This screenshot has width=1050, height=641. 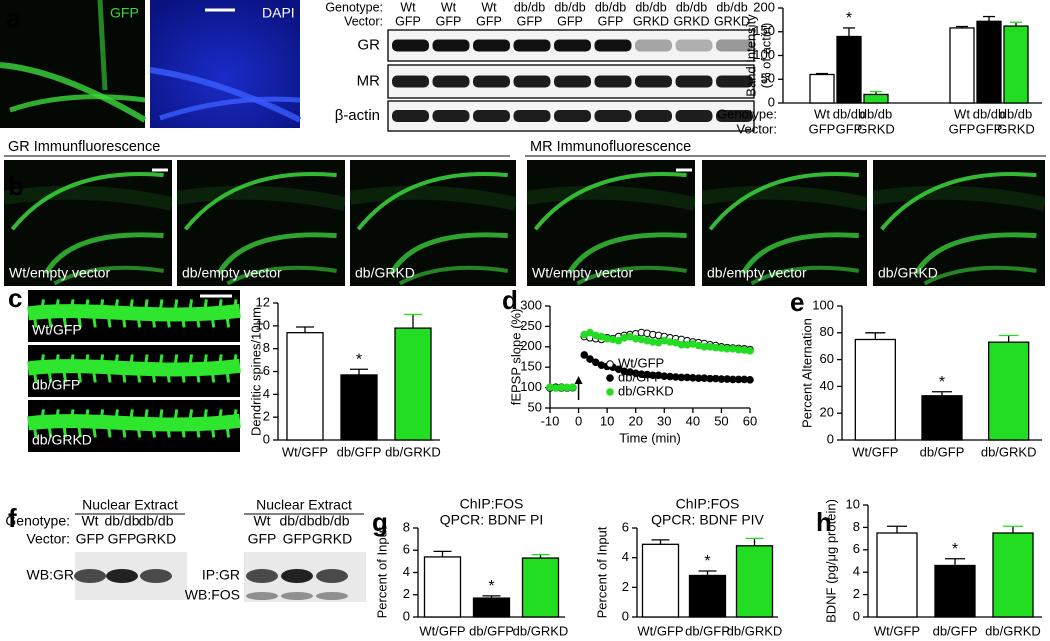 I want to click on band-label: β-actin, so click(x=357, y=115).